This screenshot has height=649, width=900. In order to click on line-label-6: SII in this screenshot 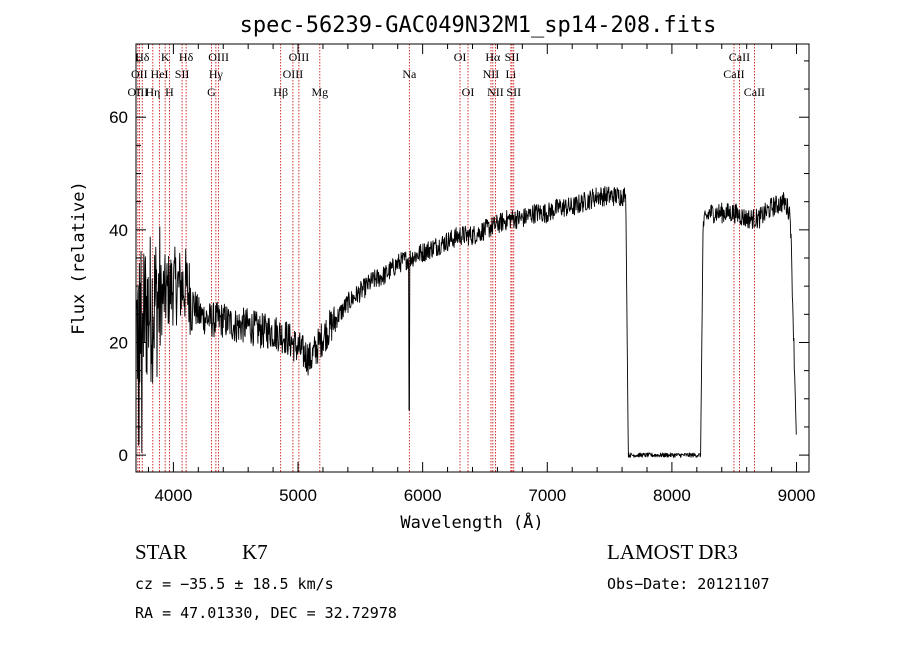, I will do `click(182, 74)`.